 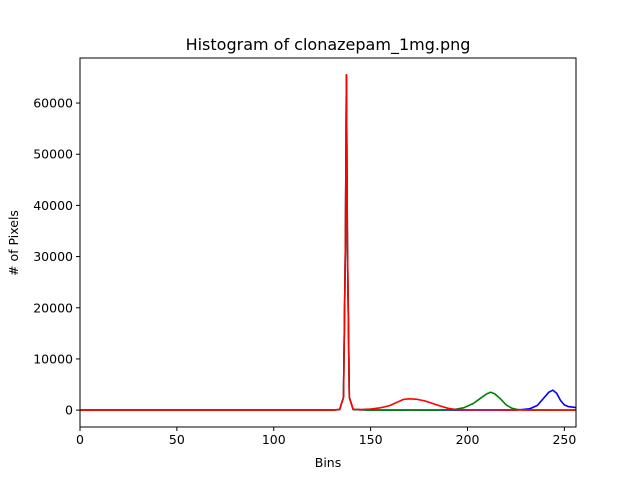 I want to click on x-tick-label-200: 200, so click(x=468, y=439).